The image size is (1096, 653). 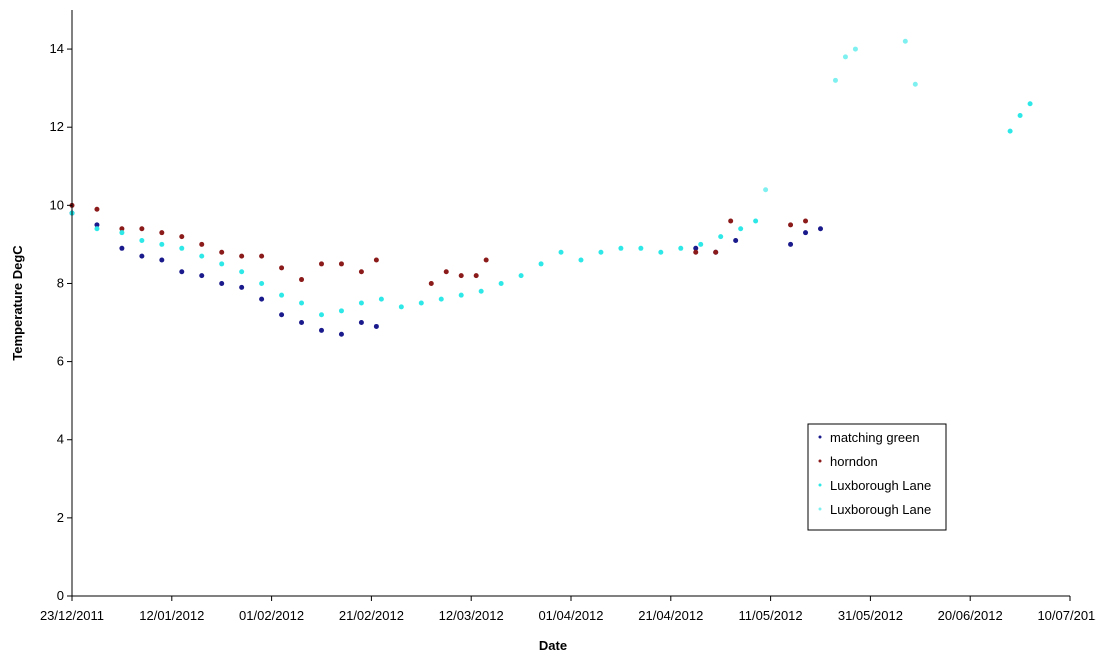 What do you see at coordinates (1066, 615) in the screenshot?
I see `x-tick-label: 10/07/2012` at bounding box center [1066, 615].